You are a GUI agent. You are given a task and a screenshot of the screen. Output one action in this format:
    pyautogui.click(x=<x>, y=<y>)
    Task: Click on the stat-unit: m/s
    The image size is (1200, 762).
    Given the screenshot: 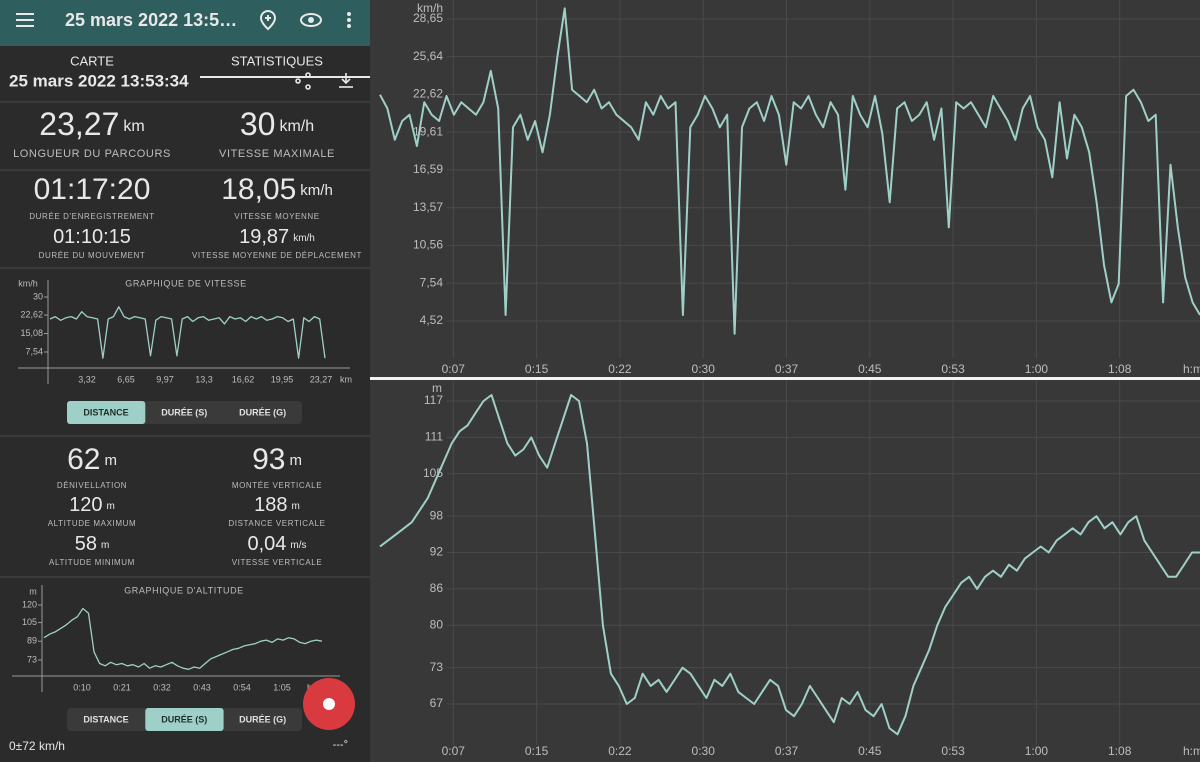 What is the action you would take?
    pyautogui.click(x=298, y=545)
    